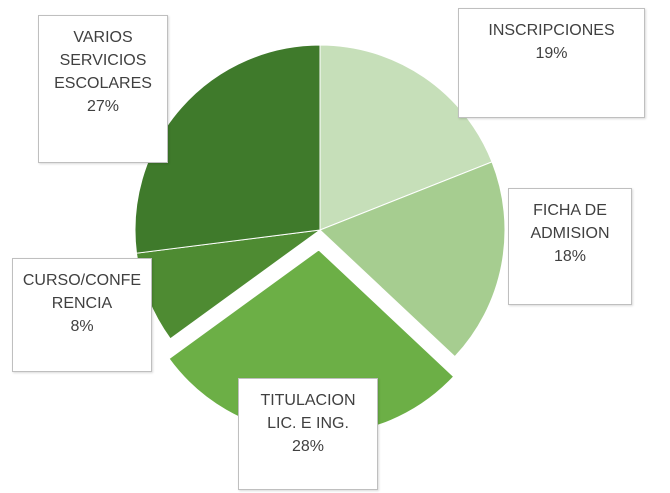 This screenshot has height=493, width=670. I want to click on category-label: INSCRIPCIONES, so click(551, 30).